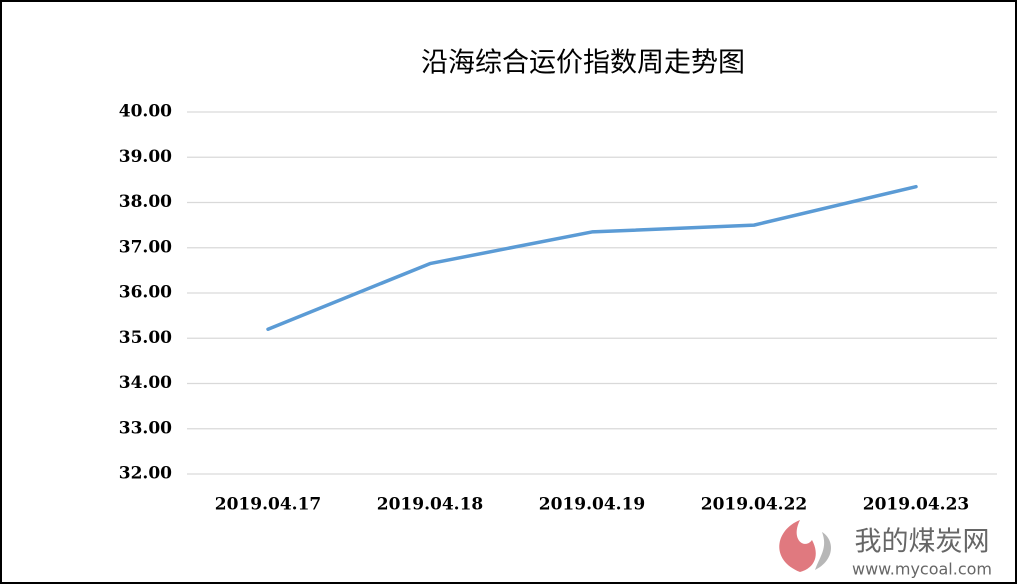 This screenshot has width=1018, height=586. What do you see at coordinates (145, 202) in the screenshot?
I see `y-tick-label: 38.00` at bounding box center [145, 202].